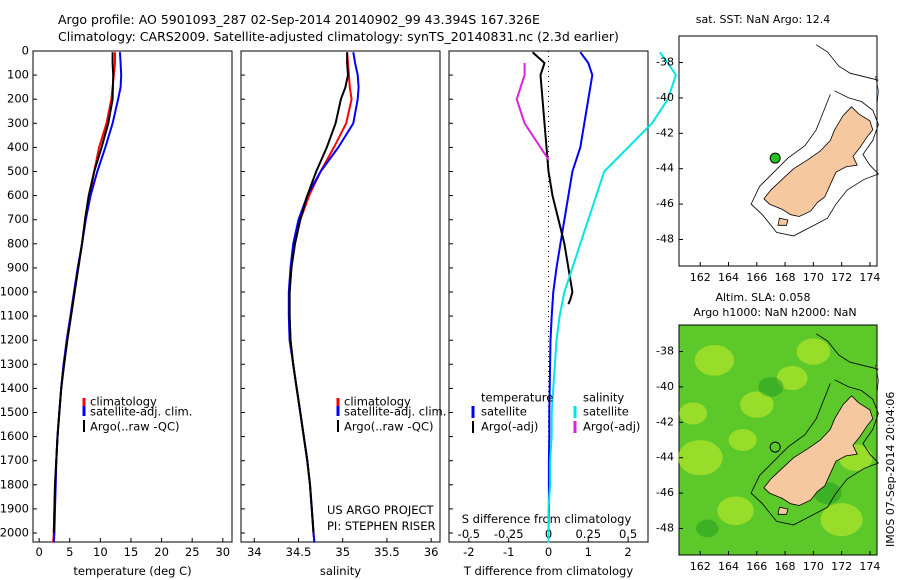 Image resolution: width=900 pixels, height=580 pixels. What do you see at coordinates (381, 526) in the screenshot?
I see `pi-credit: PI: STEPHEN RISER` at bounding box center [381, 526].